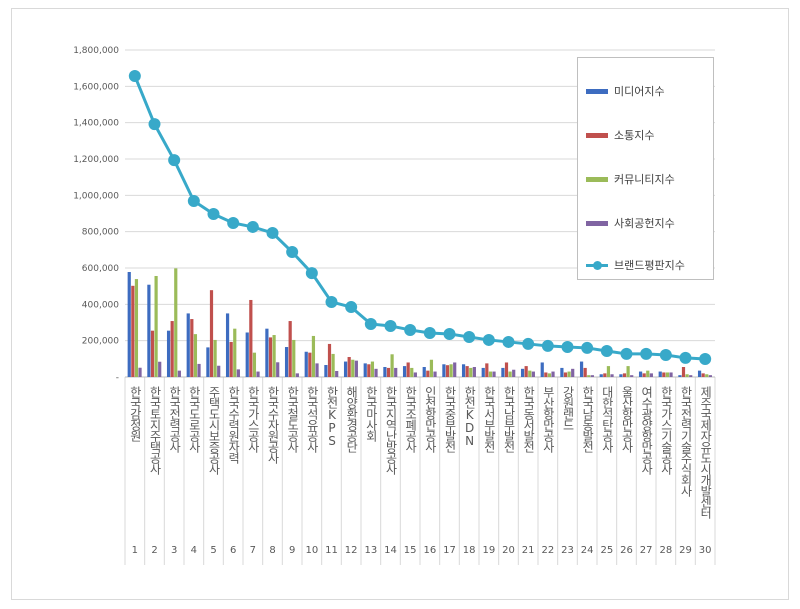 Image resolution: width=800 pixels, height=609 pixels. What do you see at coordinates (469, 550) in the screenshot?
I see `rank-label: 18` at bounding box center [469, 550].